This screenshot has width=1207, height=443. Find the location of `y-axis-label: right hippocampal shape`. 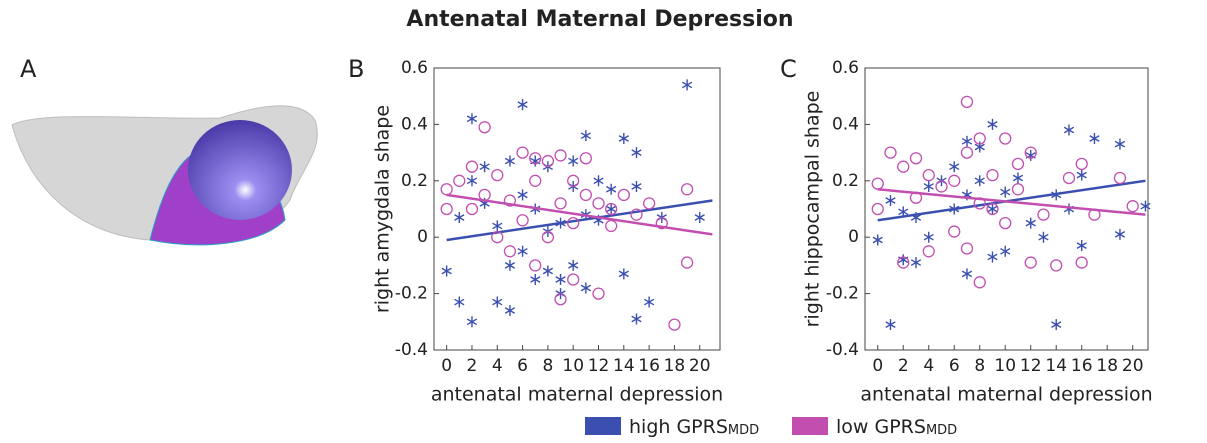

y-axis-label: right hippocampal shape is located at coordinates (813, 209).